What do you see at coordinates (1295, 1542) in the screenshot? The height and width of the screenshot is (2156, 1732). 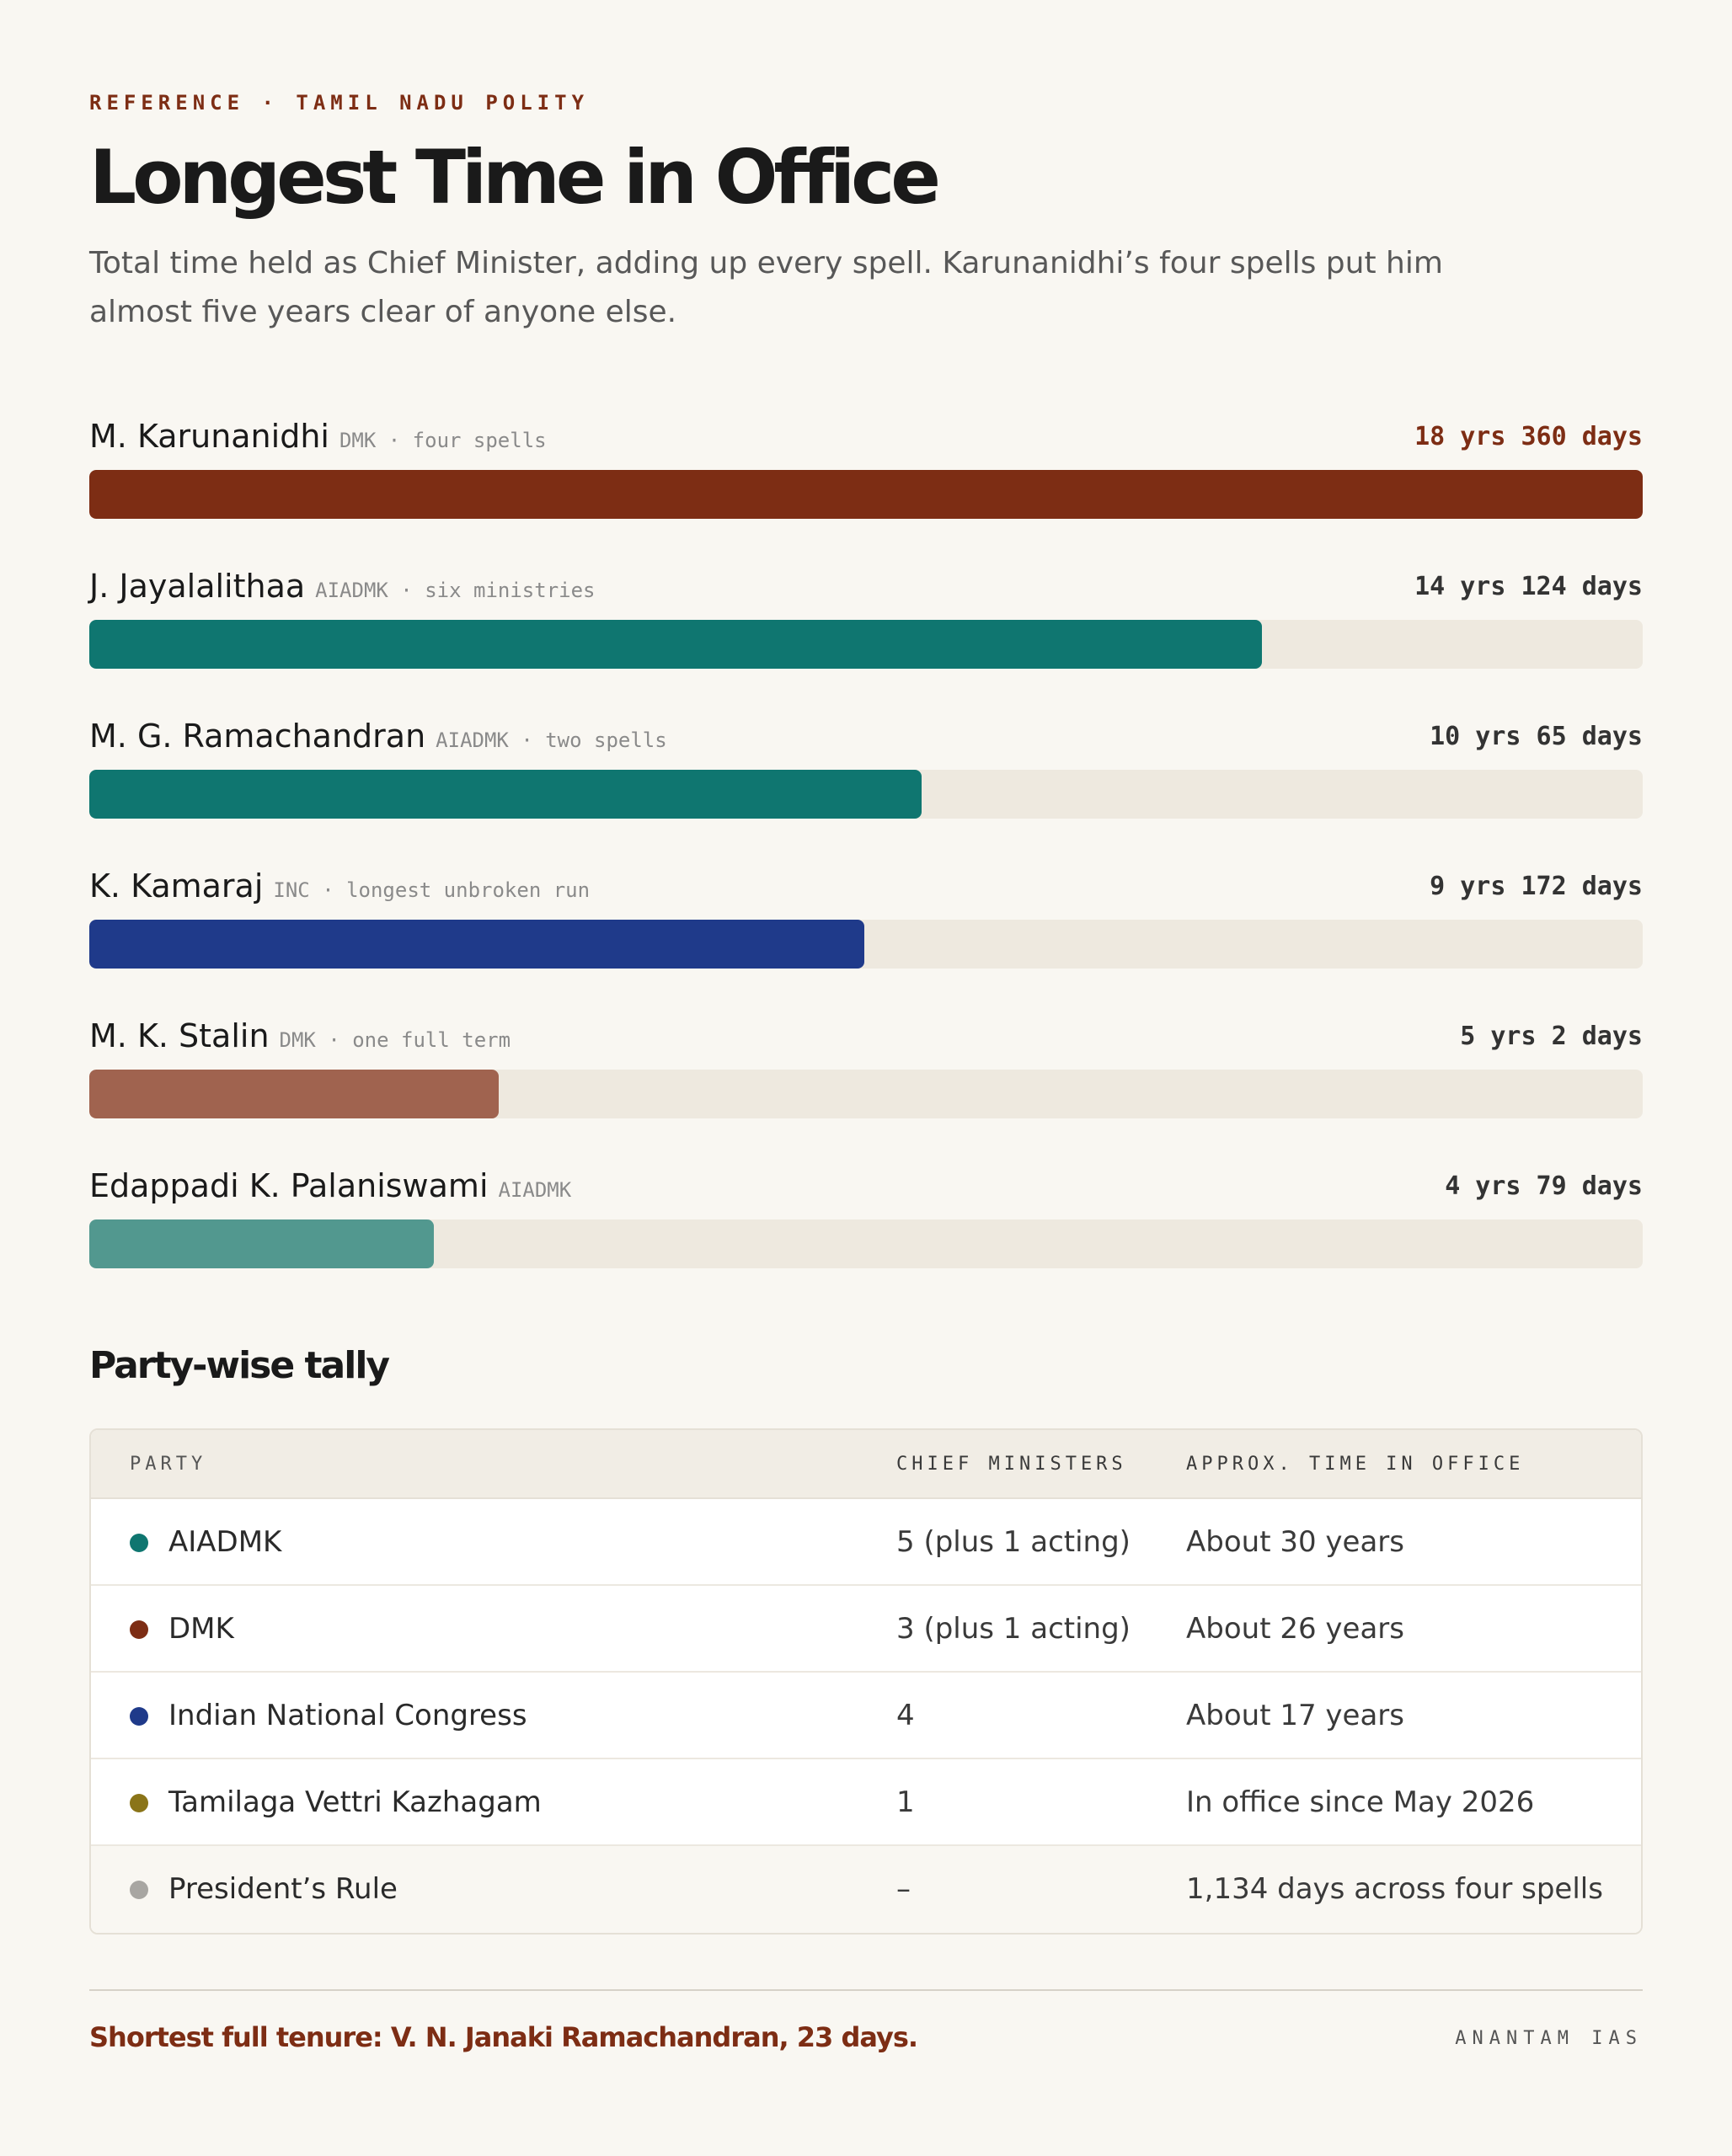 I see `time-in-office: About 30 years` at bounding box center [1295, 1542].